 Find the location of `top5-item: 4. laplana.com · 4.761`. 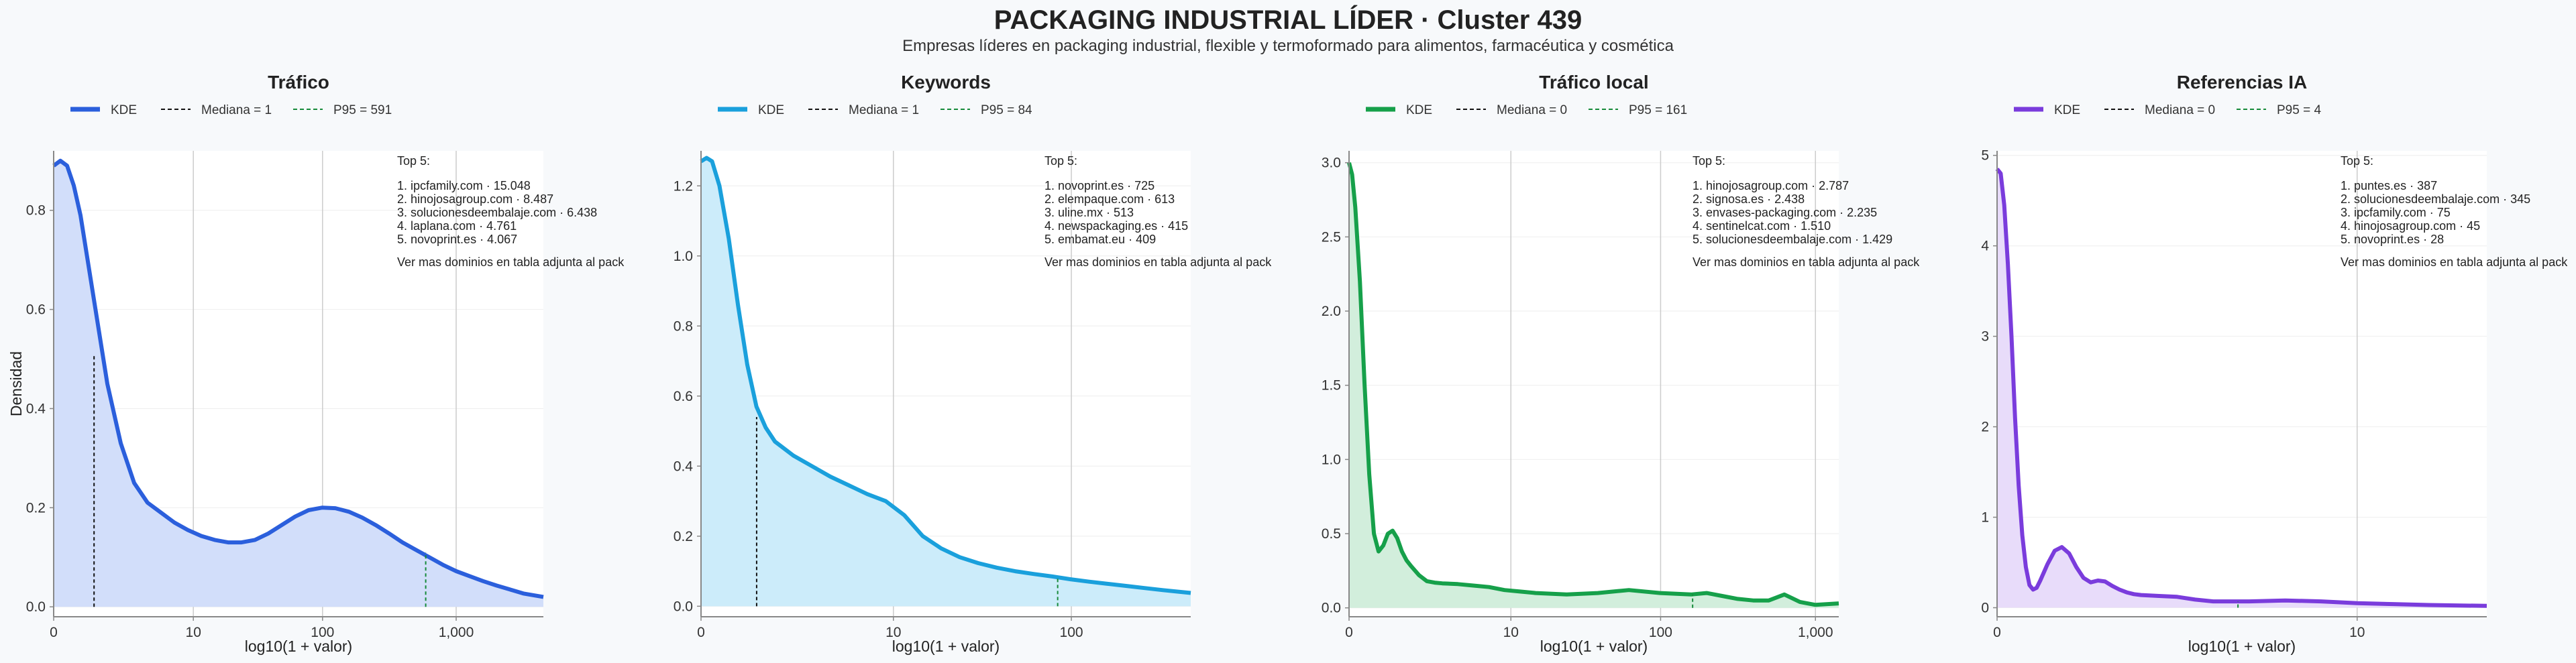

top5-item: 4. laplana.com · 4.761 is located at coordinates (457, 226).